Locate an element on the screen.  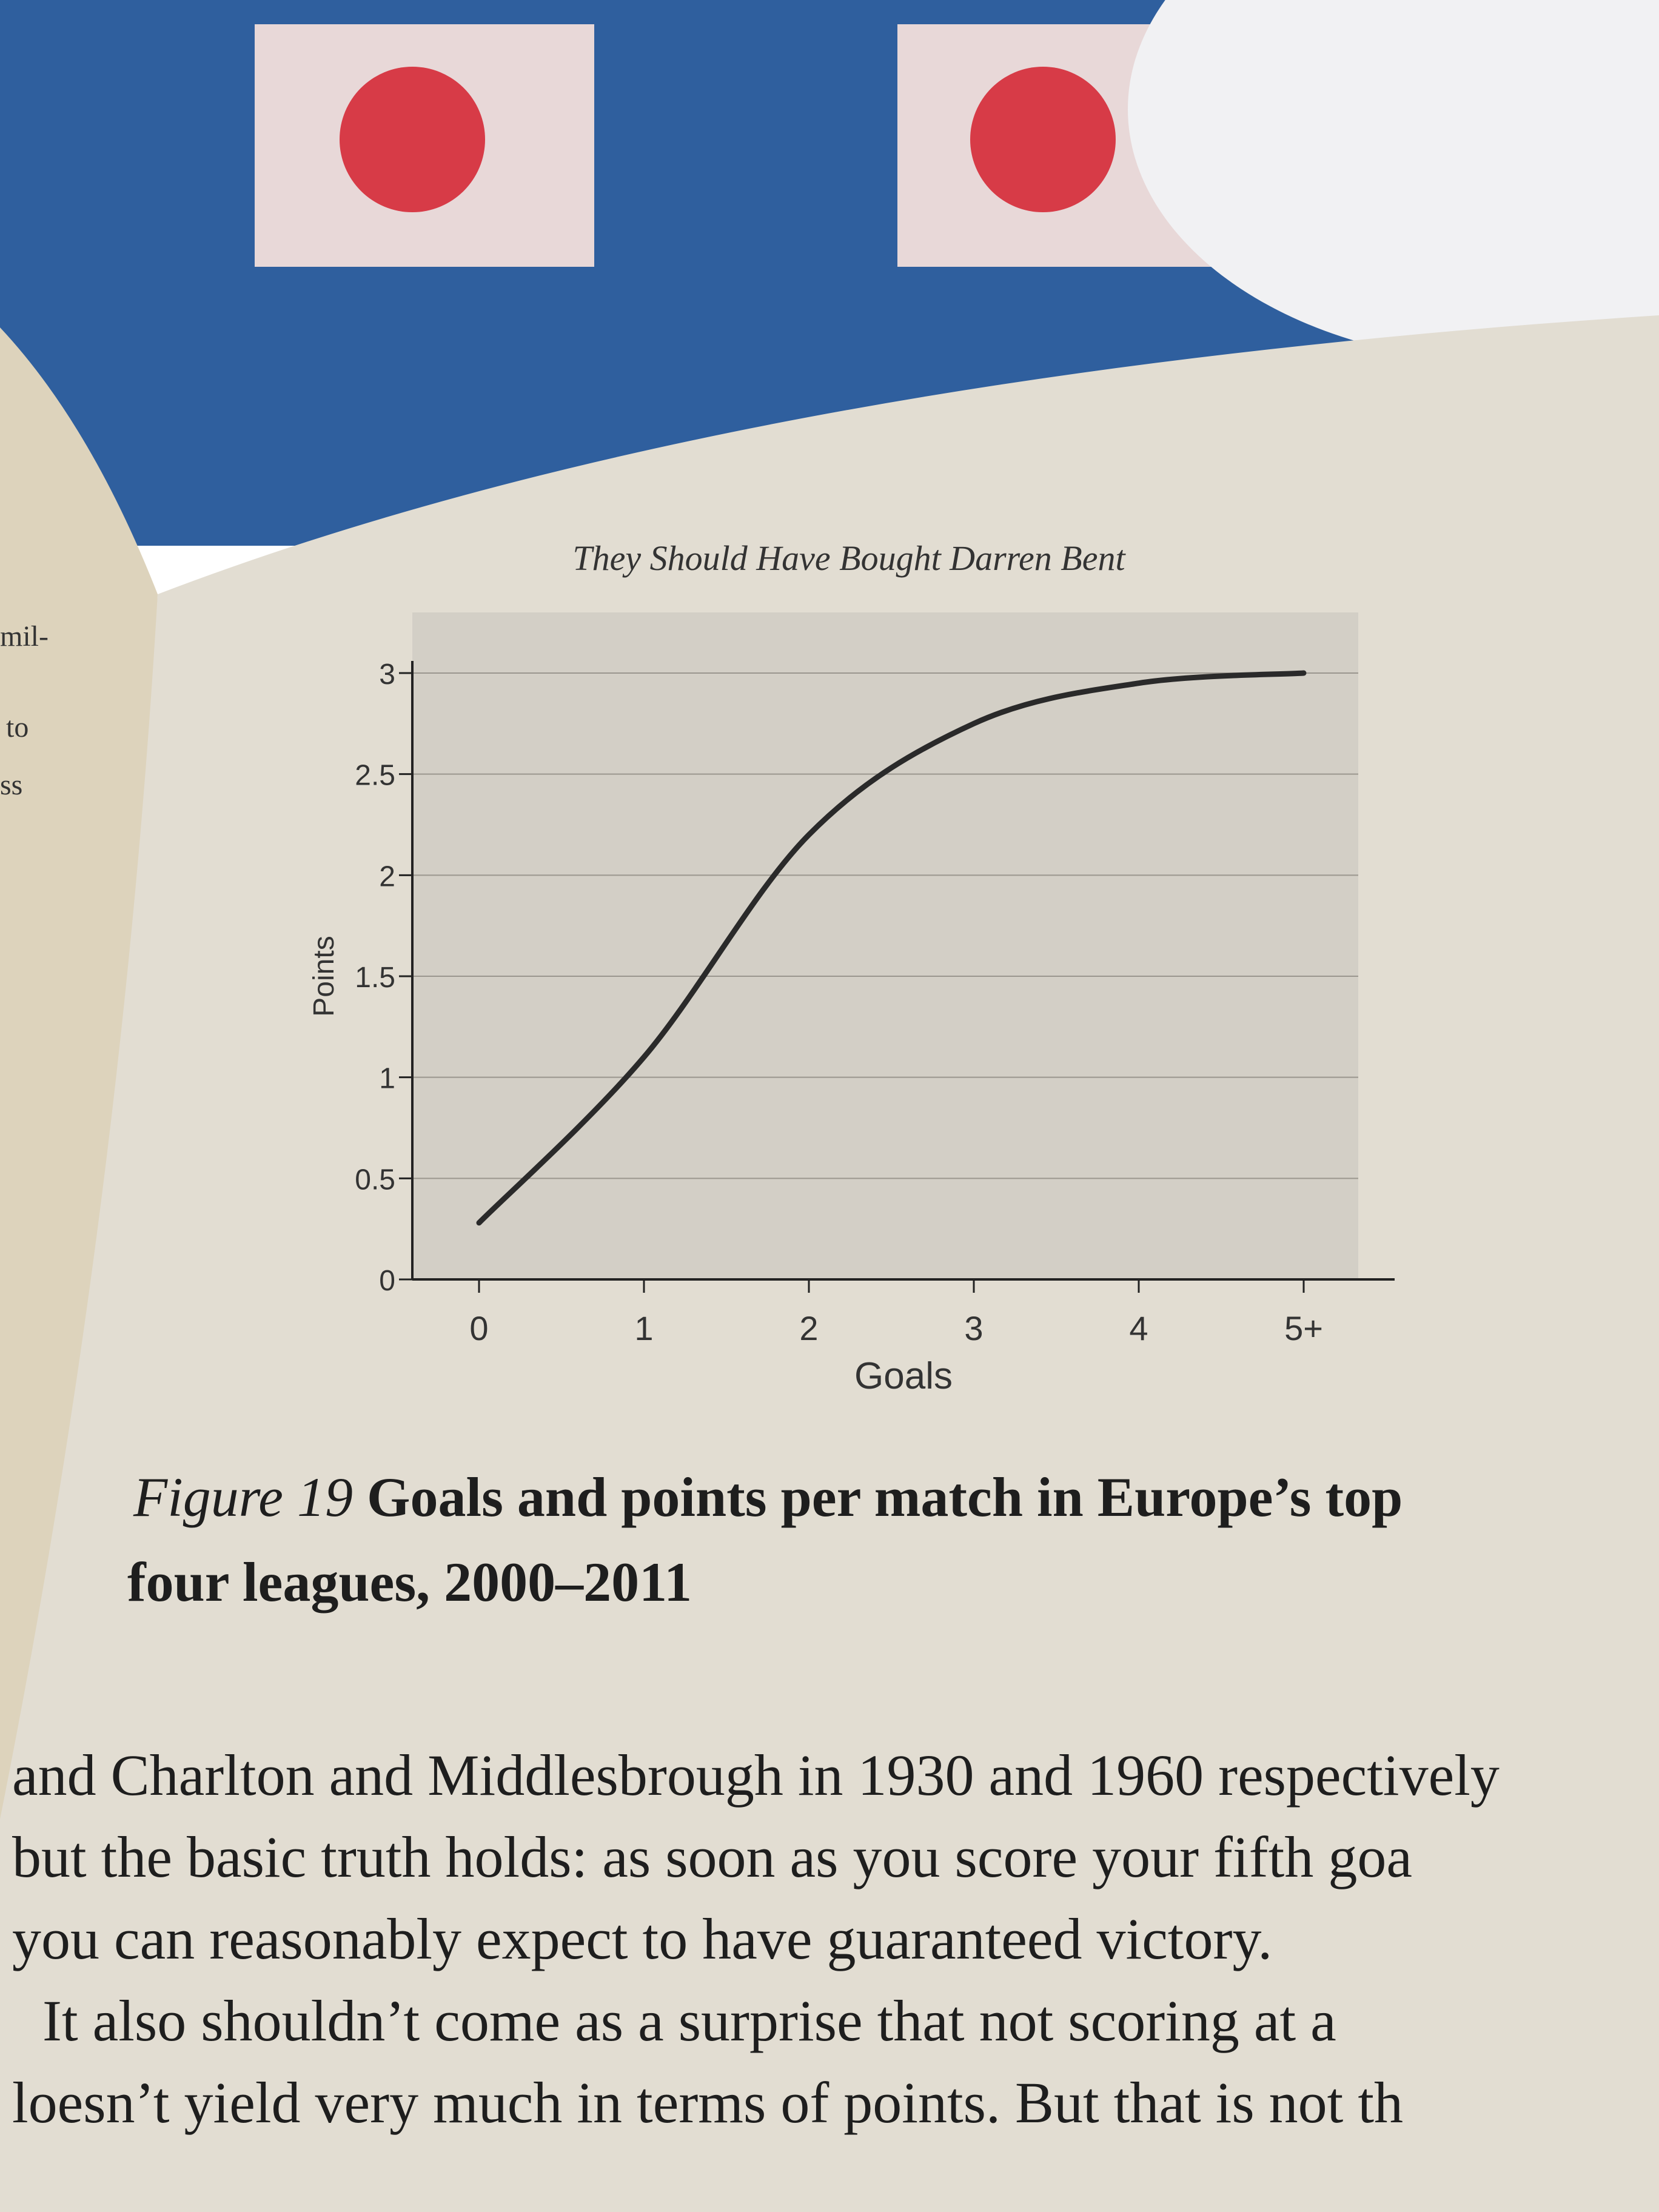
y-tick-label: 3 is located at coordinates (387, 675).